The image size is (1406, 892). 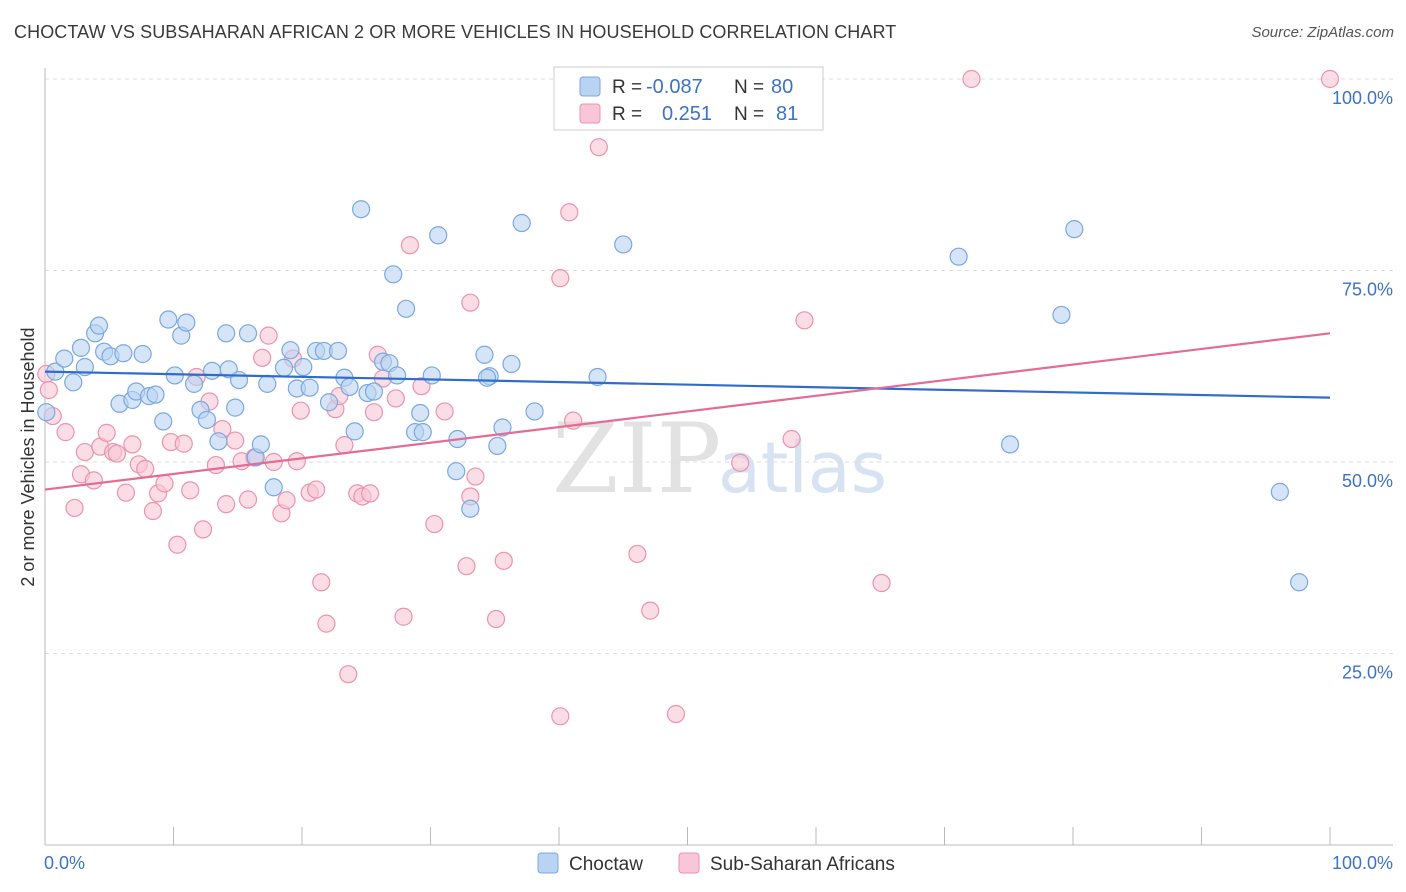 What do you see at coordinates (627, 87) in the screenshot?
I see `legend-choctaw-r-label: R =` at bounding box center [627, 87].